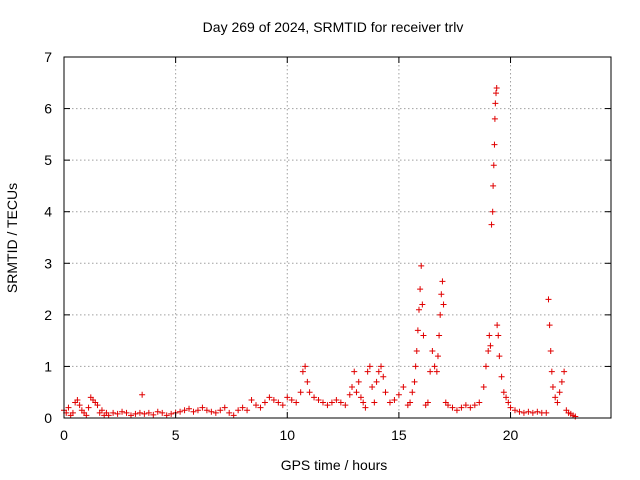 This screenshot has width=640, height=480. I want to click on x-tick-label: 10, so click(287, 435).